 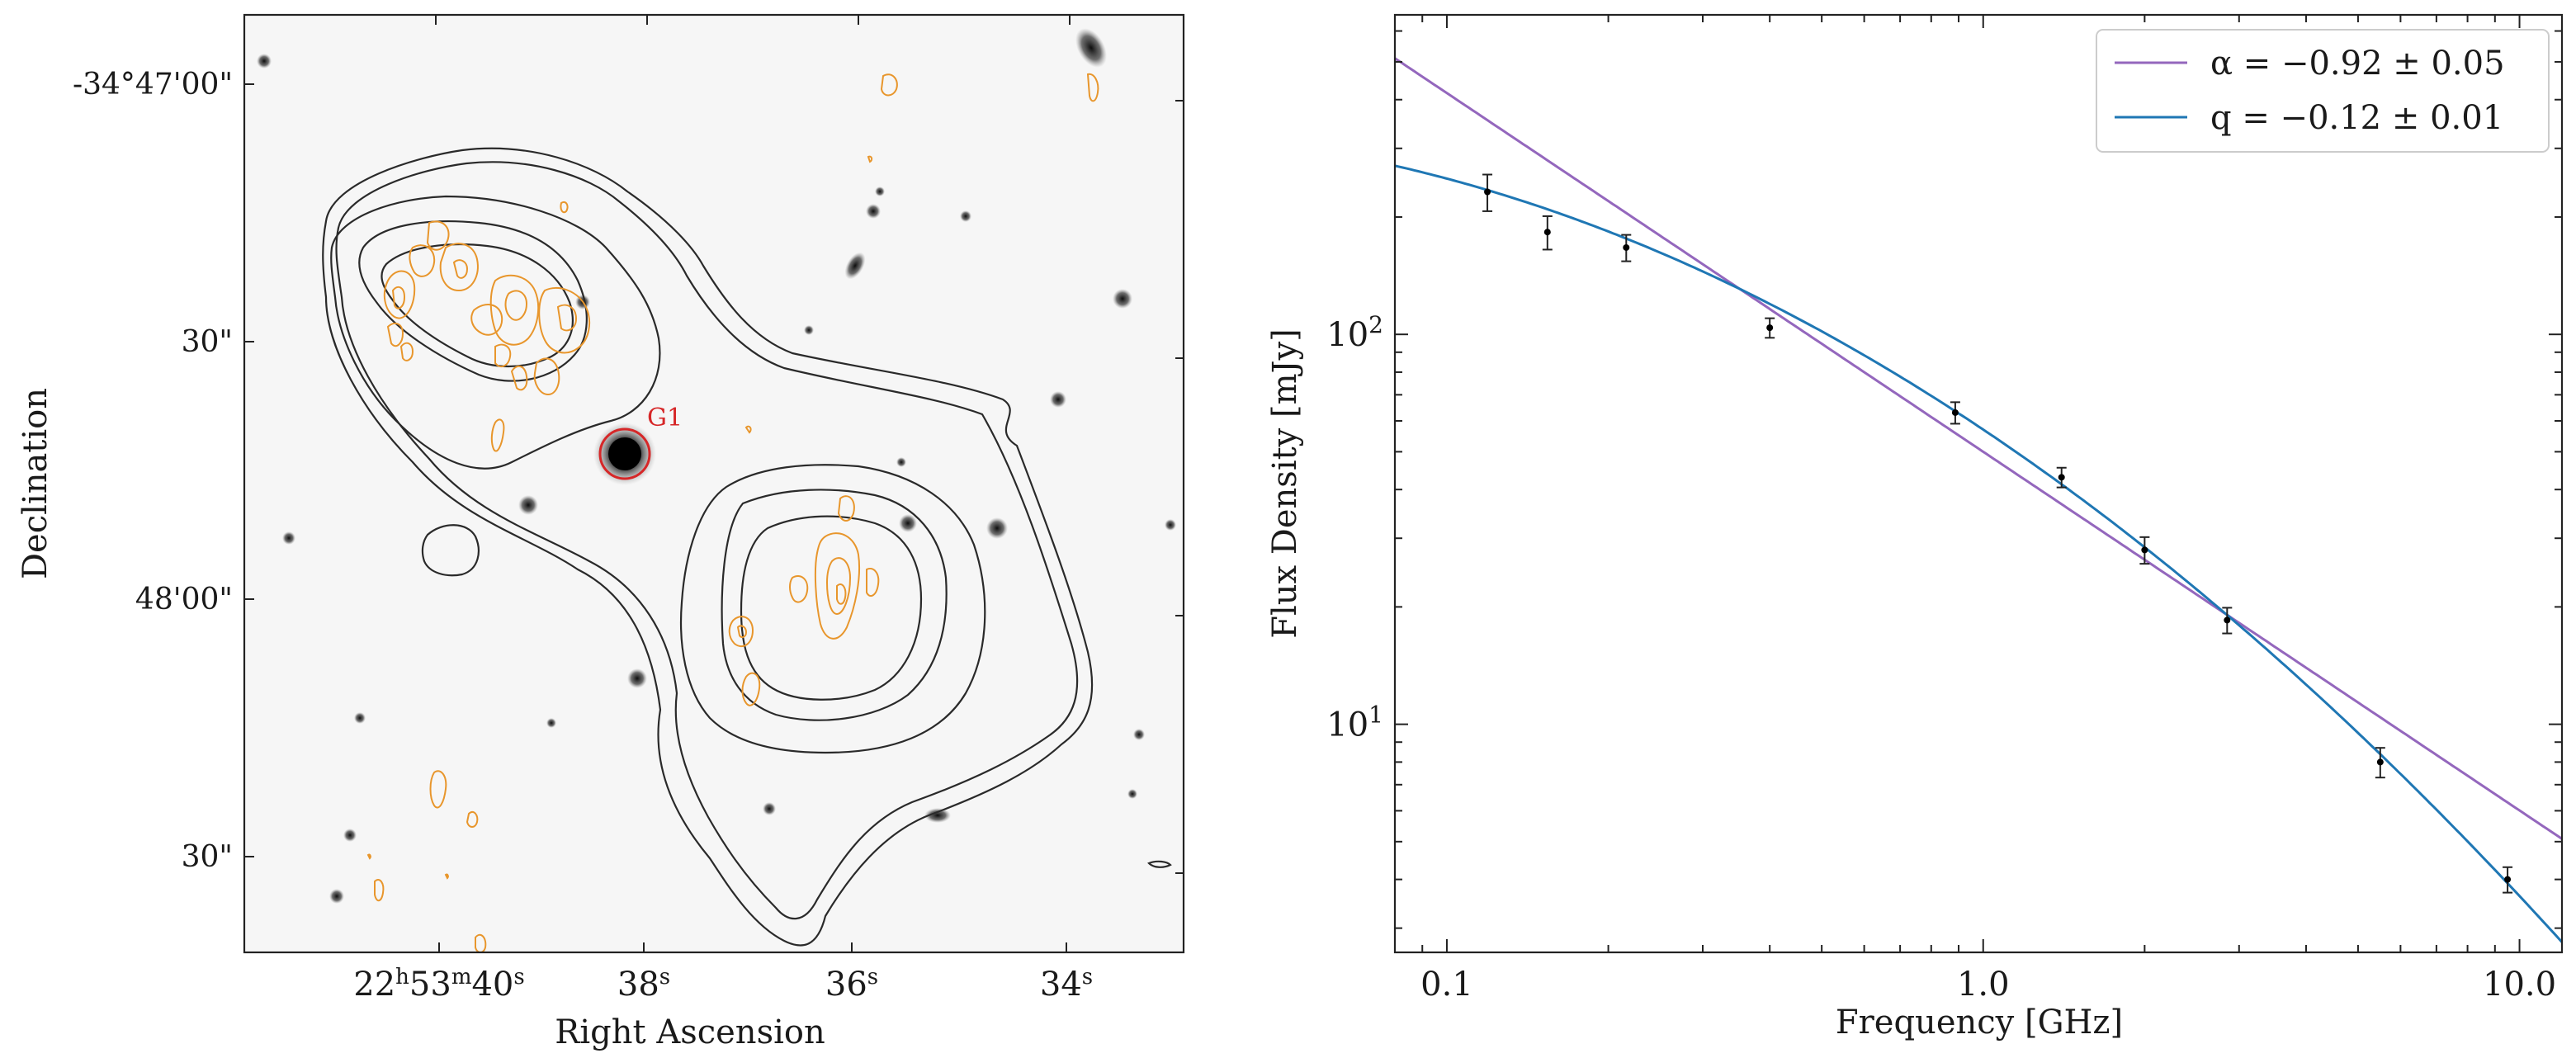 I want to click on ra-tick-label: 36s, so click(x=851, y=984).